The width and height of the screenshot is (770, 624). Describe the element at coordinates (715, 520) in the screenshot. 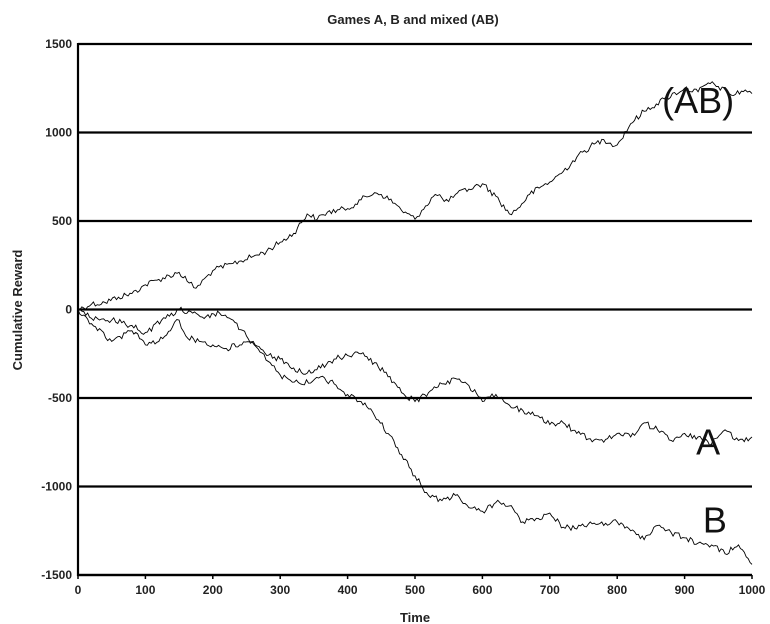

I see `series-label: B` at that location.